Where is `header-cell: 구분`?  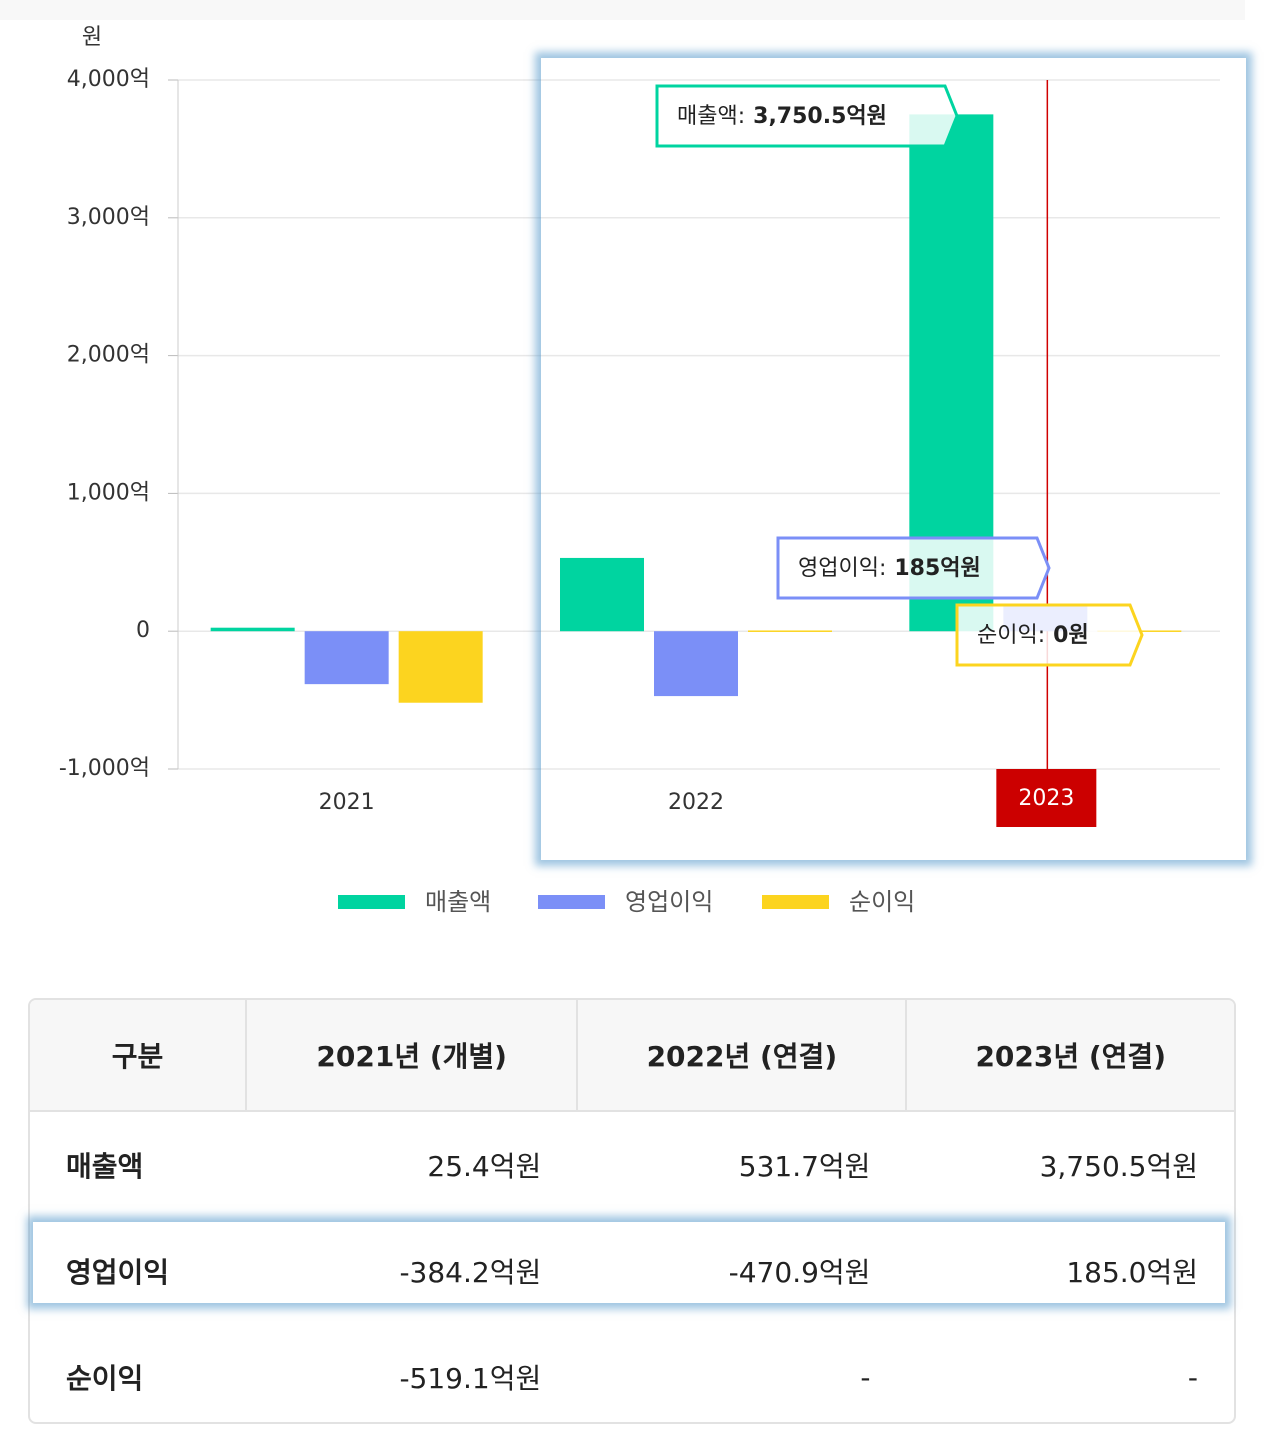
header-cell: 구분 is located at coordinates (139, 1056).